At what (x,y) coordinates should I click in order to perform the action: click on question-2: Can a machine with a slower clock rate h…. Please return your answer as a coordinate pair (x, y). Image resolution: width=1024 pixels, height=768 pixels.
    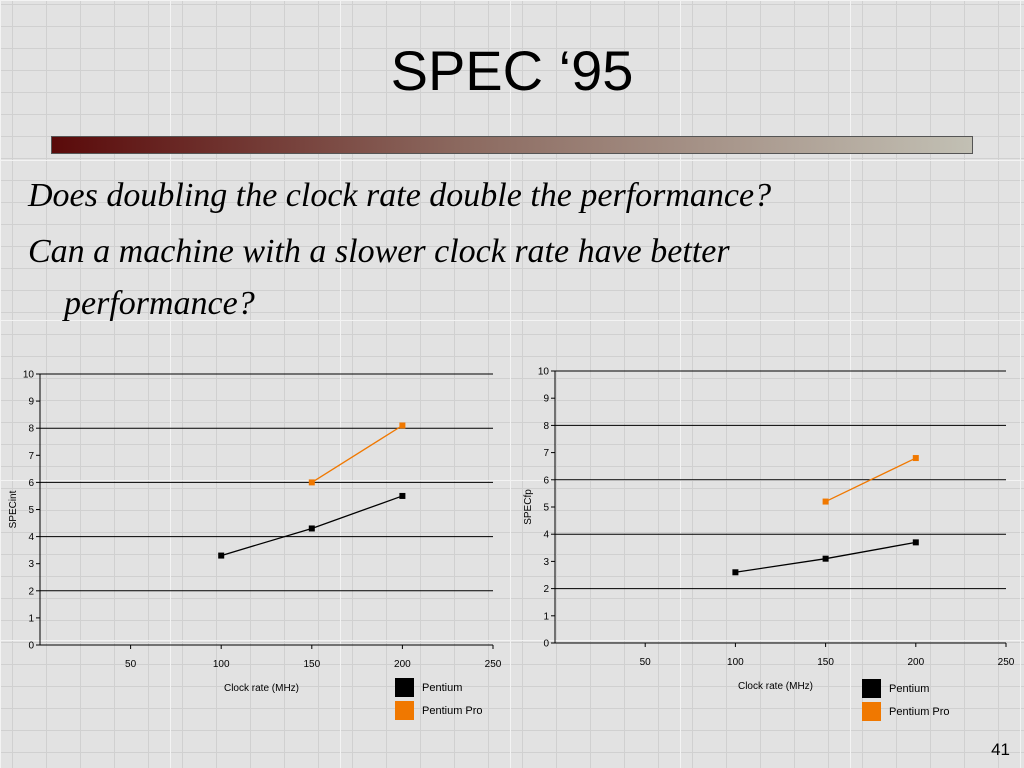
    Looking at the image, I should click on (379, 277).